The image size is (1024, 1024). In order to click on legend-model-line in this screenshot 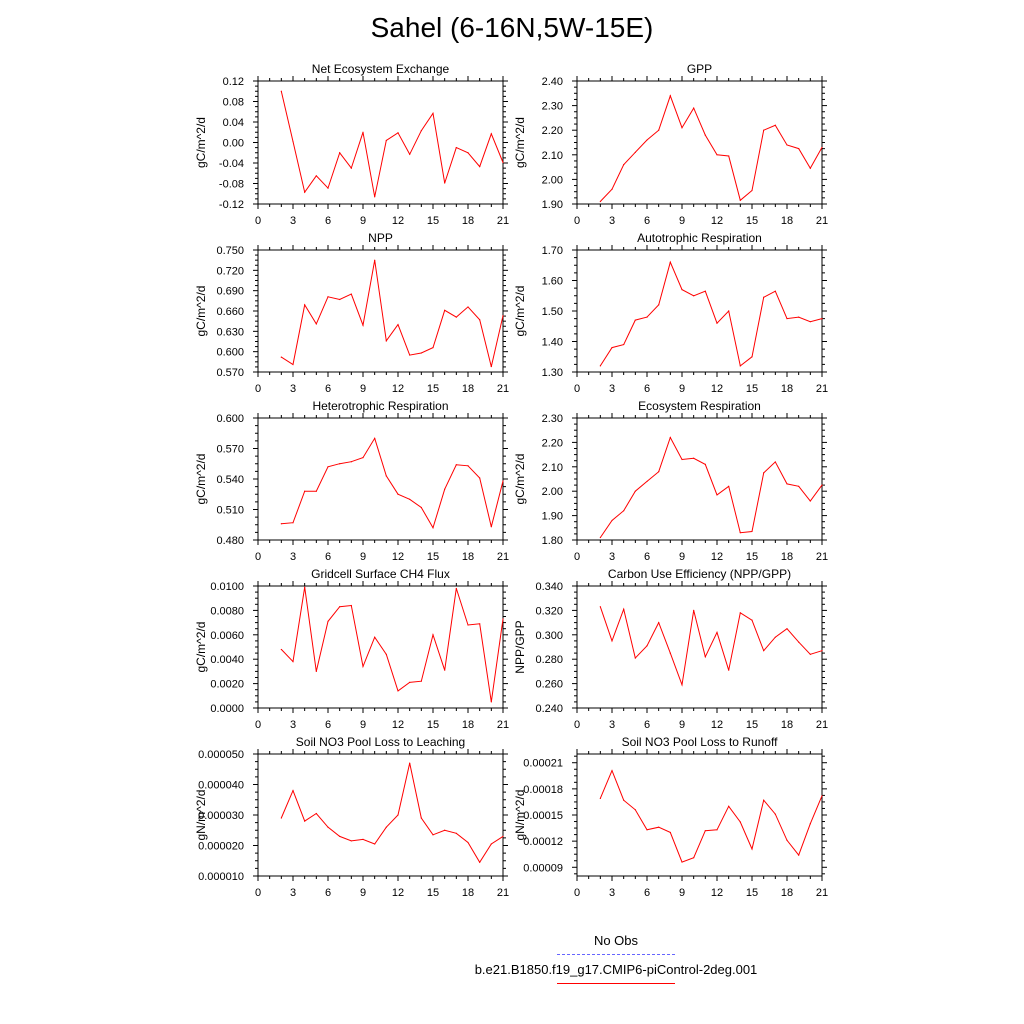, I will do `click(616, 983)`.